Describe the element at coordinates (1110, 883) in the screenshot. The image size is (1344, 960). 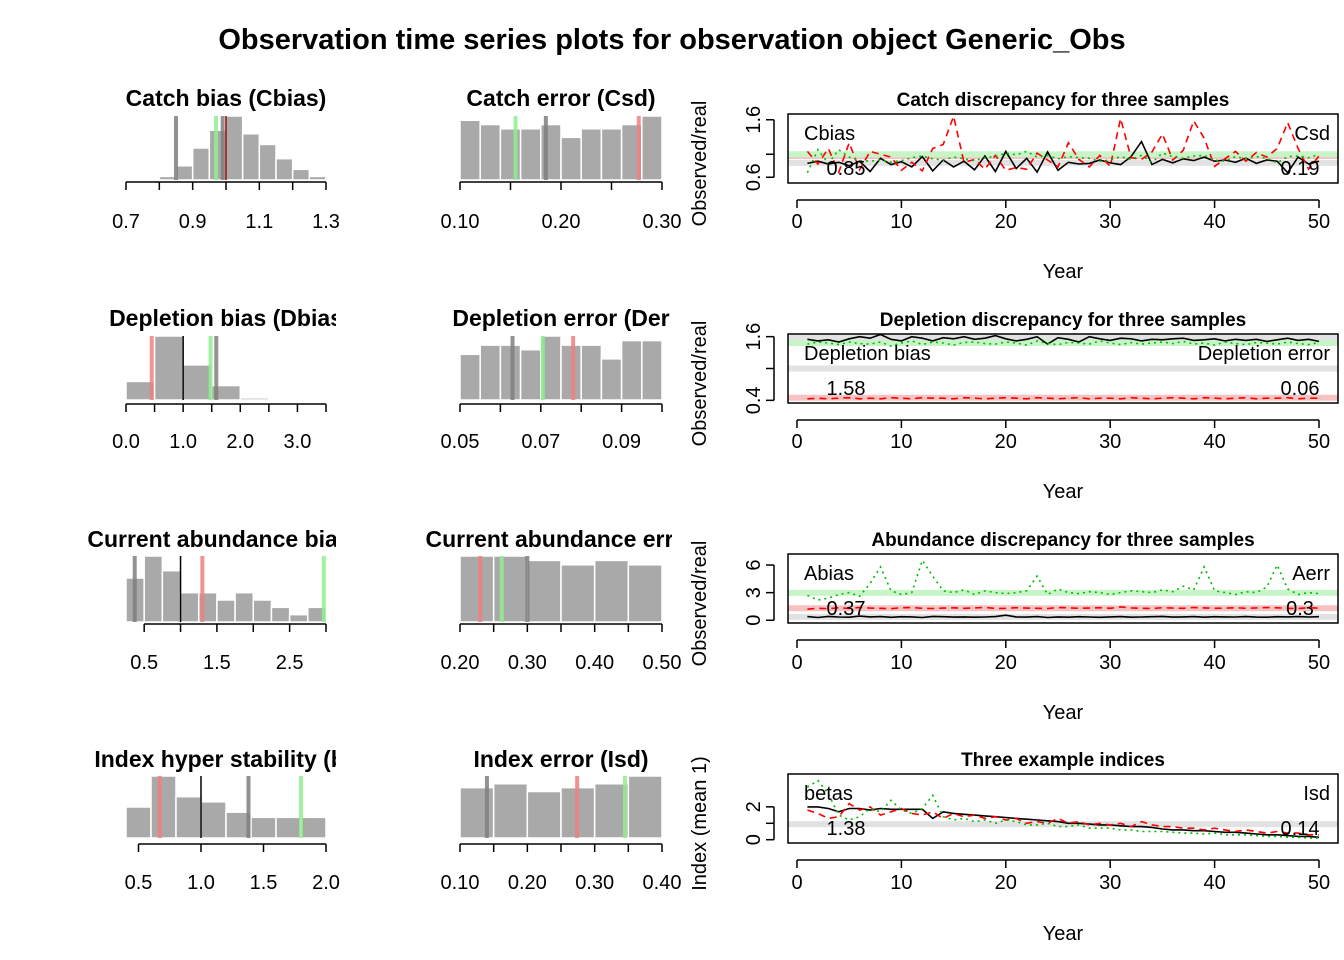
I see `x-tick-label: 30` at that location.